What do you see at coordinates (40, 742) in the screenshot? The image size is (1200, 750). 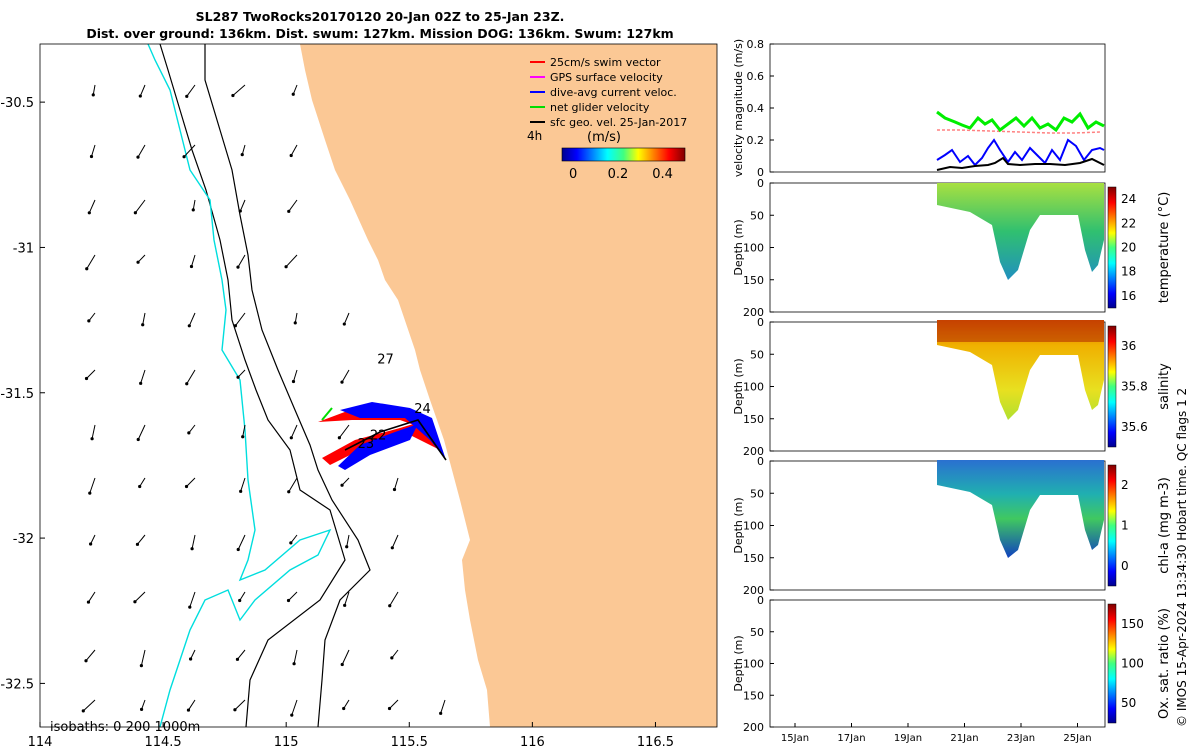 I see `map-x-tick-label: 114` at bounding box center [40, 742].